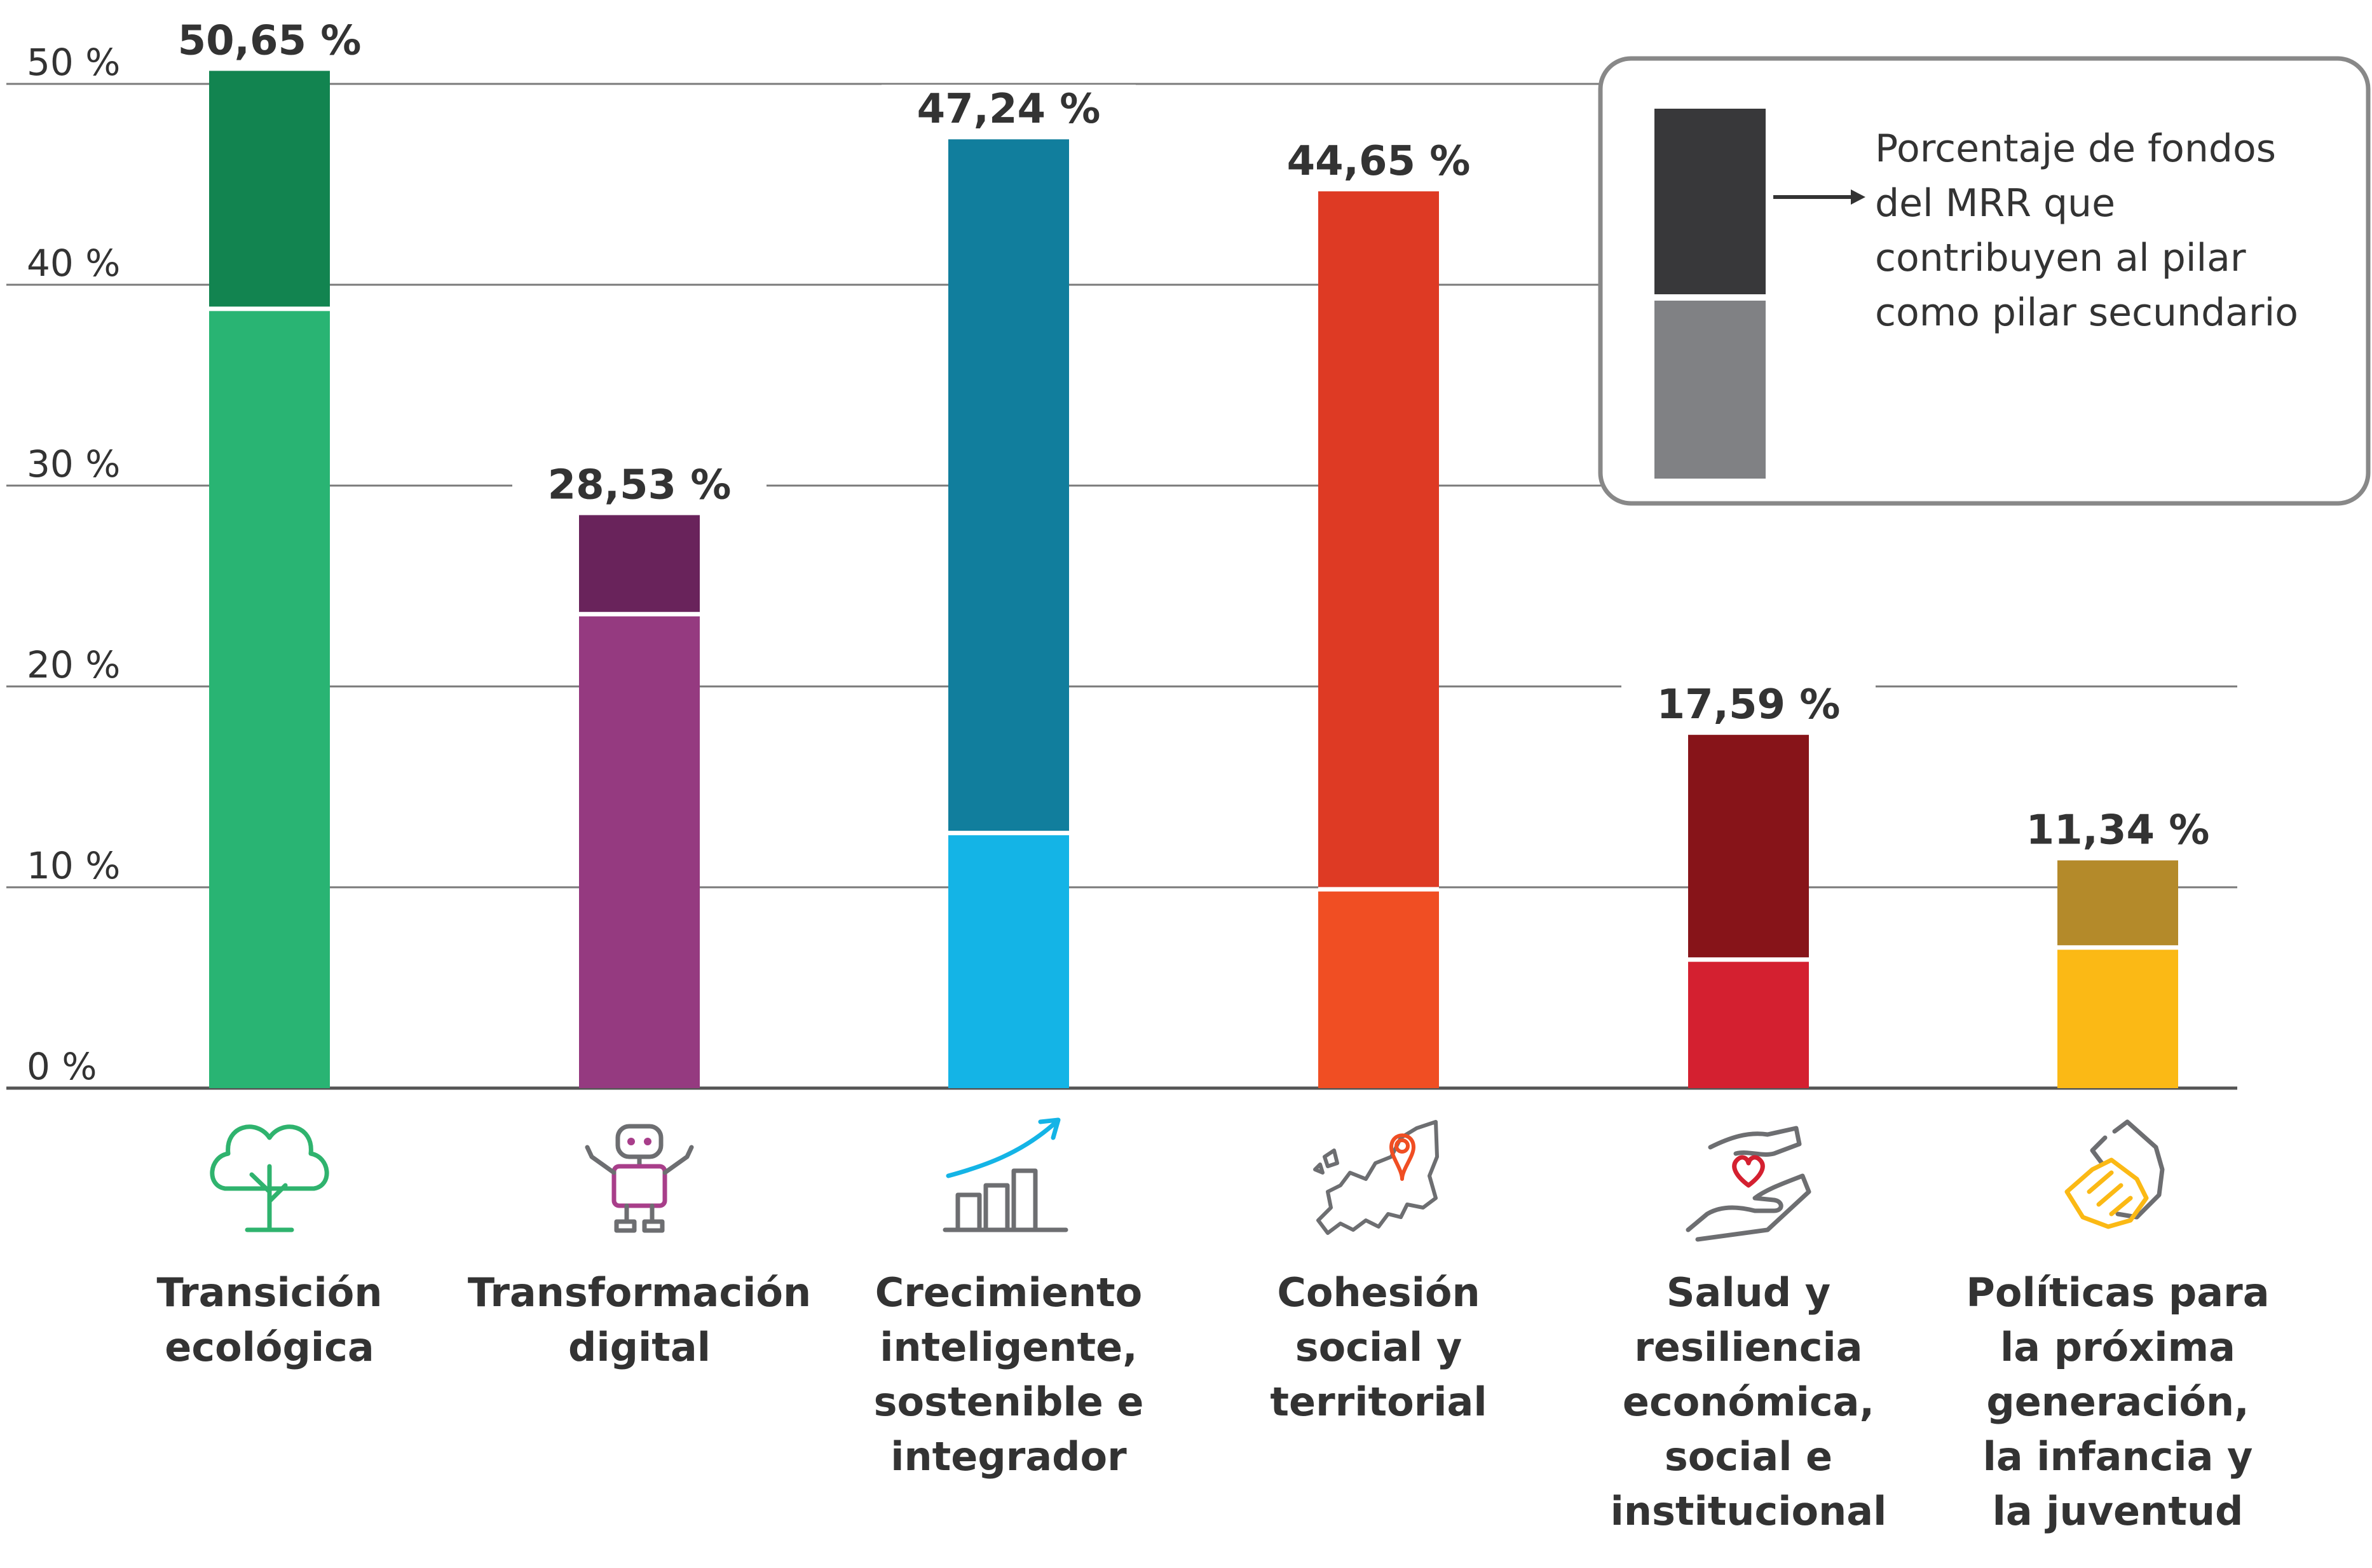  I want to click on category-label-line: la infancia y, so click(2118, 1456).